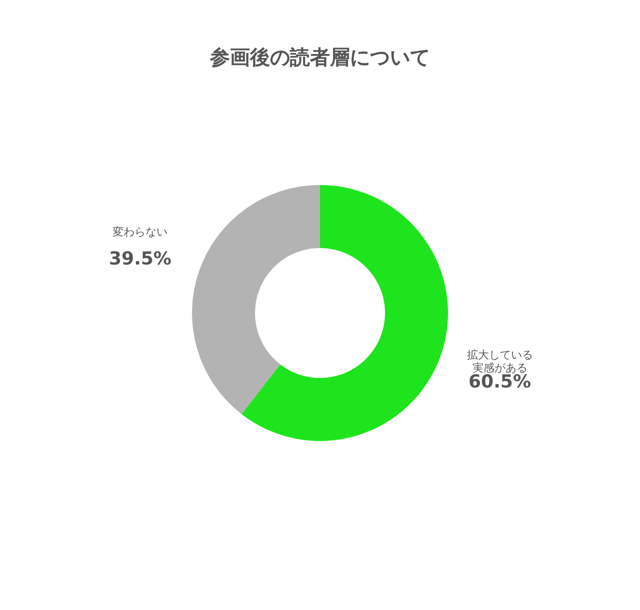 The width and height of the screenshot is (640, 610). I want to click on data-label: 39.5%, so click(140, 259).